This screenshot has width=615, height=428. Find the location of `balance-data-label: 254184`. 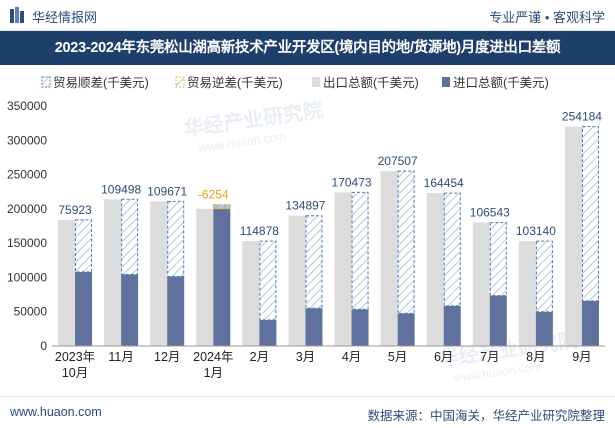

balance-data-label: 254184 is located at coordinates (582, 117).